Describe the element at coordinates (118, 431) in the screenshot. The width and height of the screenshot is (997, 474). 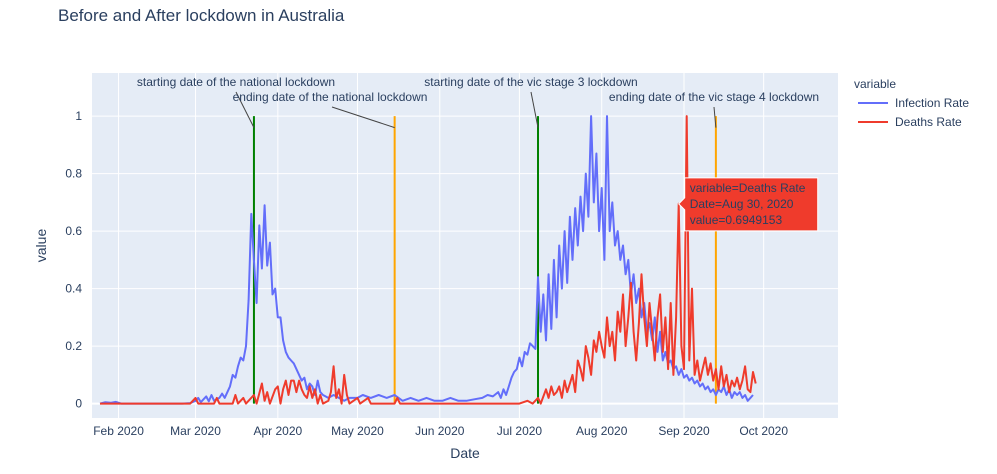
I see `x-tick-label: Feb 2020` at that location.